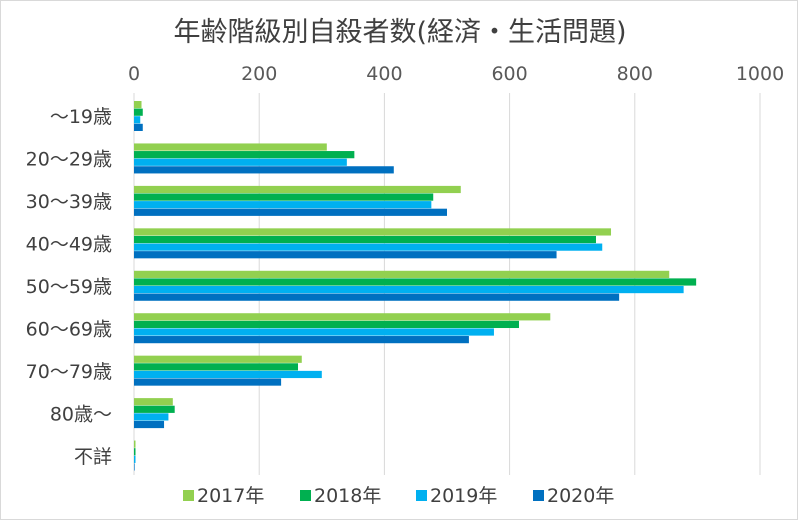  What do you see at coordinates (398, 496) in the screenshot?
I see `legend: 2017年 2018年 2019年 2020年` at bounding box center [398, 496].